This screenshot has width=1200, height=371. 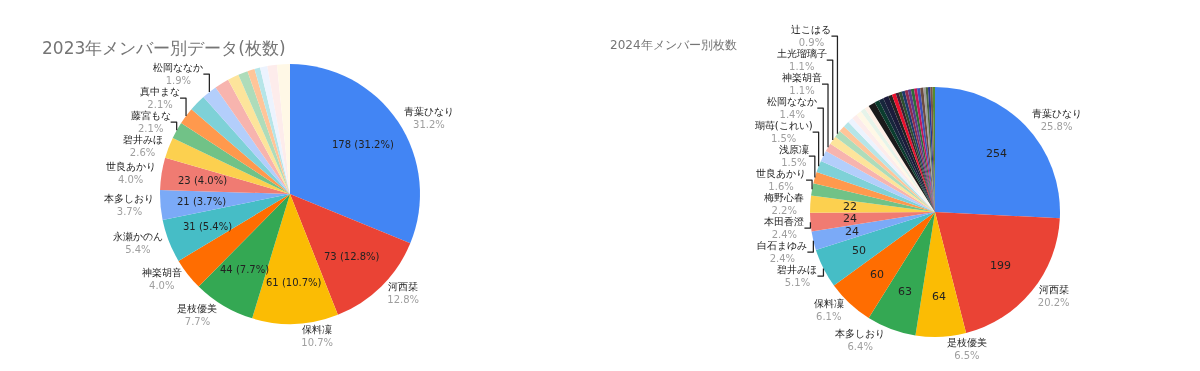 I want to click on slice-label: 真中まな, so click(x=160, y=92).